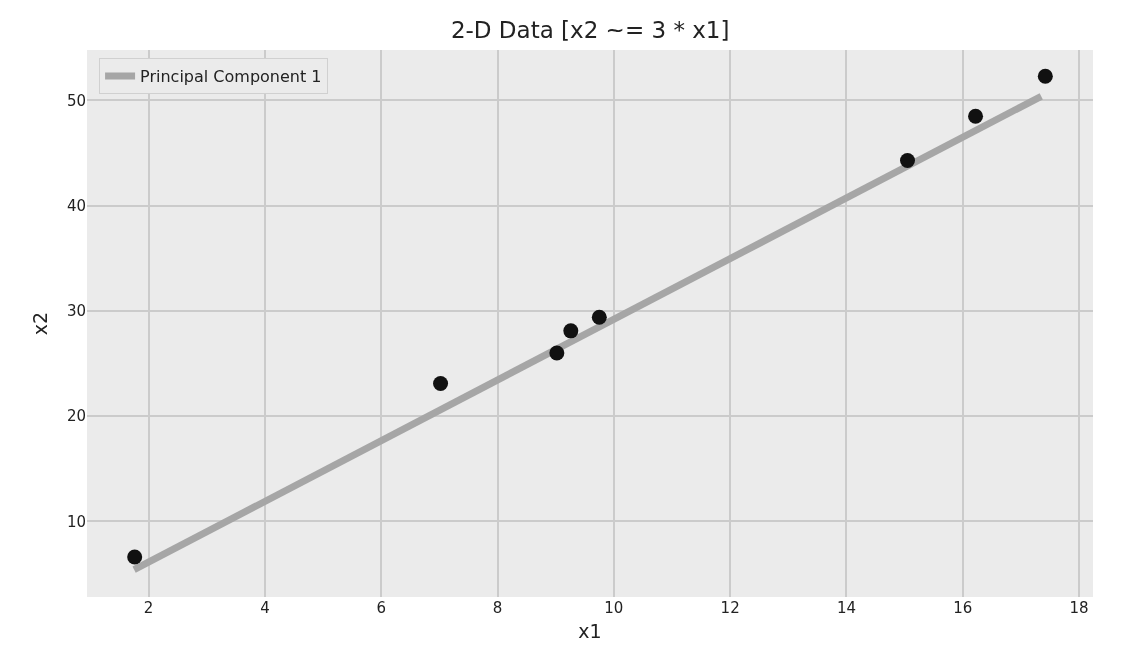 The height and width of the screenshot is (670, 1144). I want to click on y-tick-label: 10, so click(76, 521).